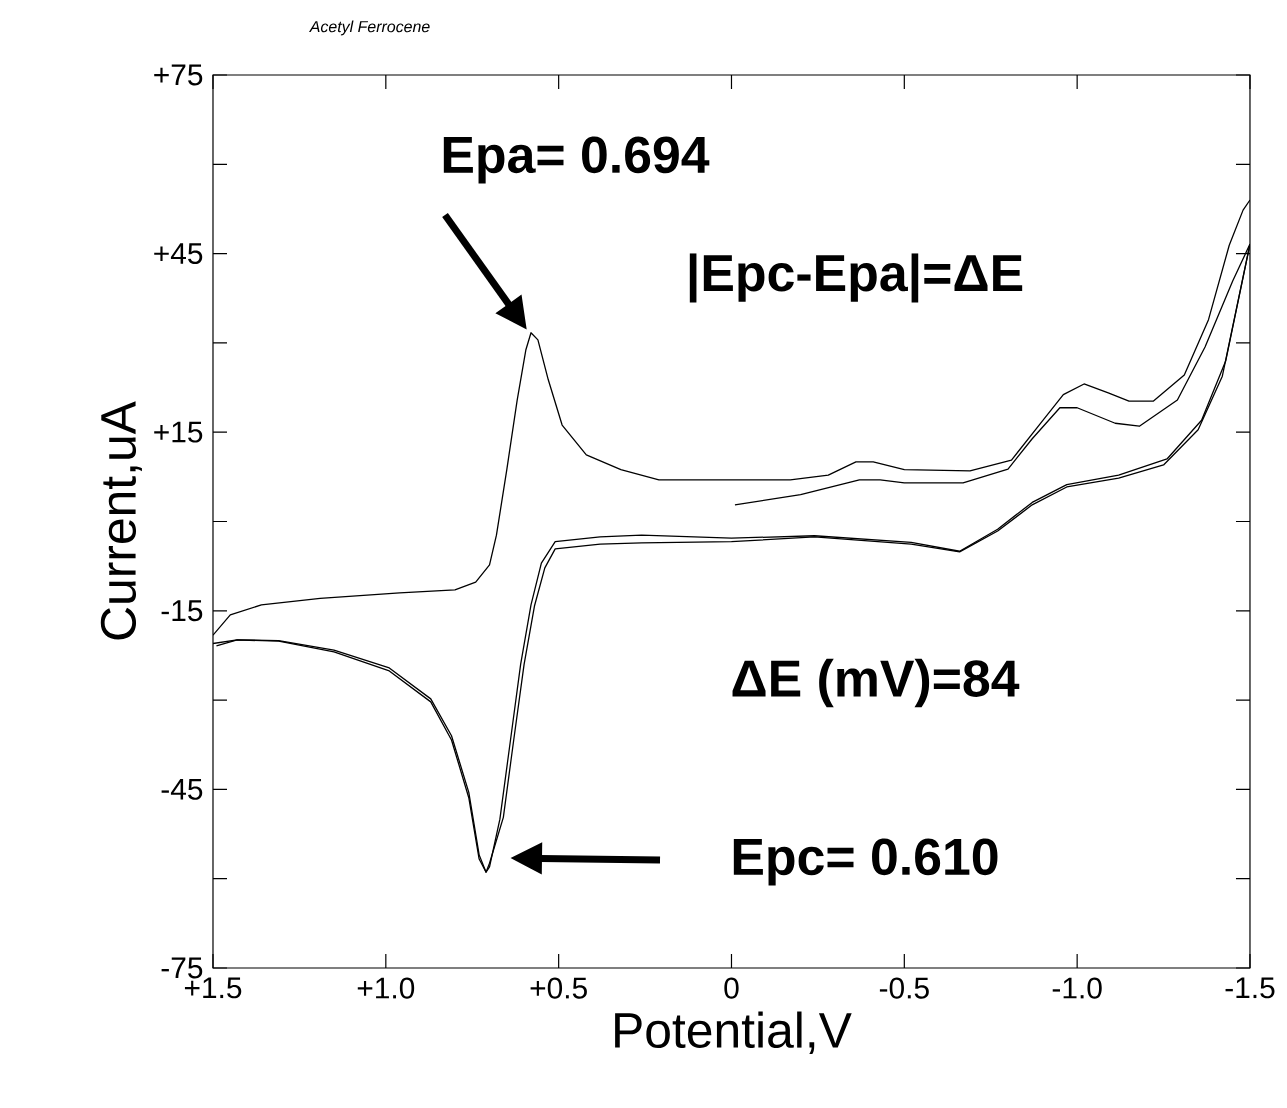  What do you see at coordinates (1250, 988) in the screenshot?
I see `x-tick-label: -1.5` at bounding box center [1250, 988].